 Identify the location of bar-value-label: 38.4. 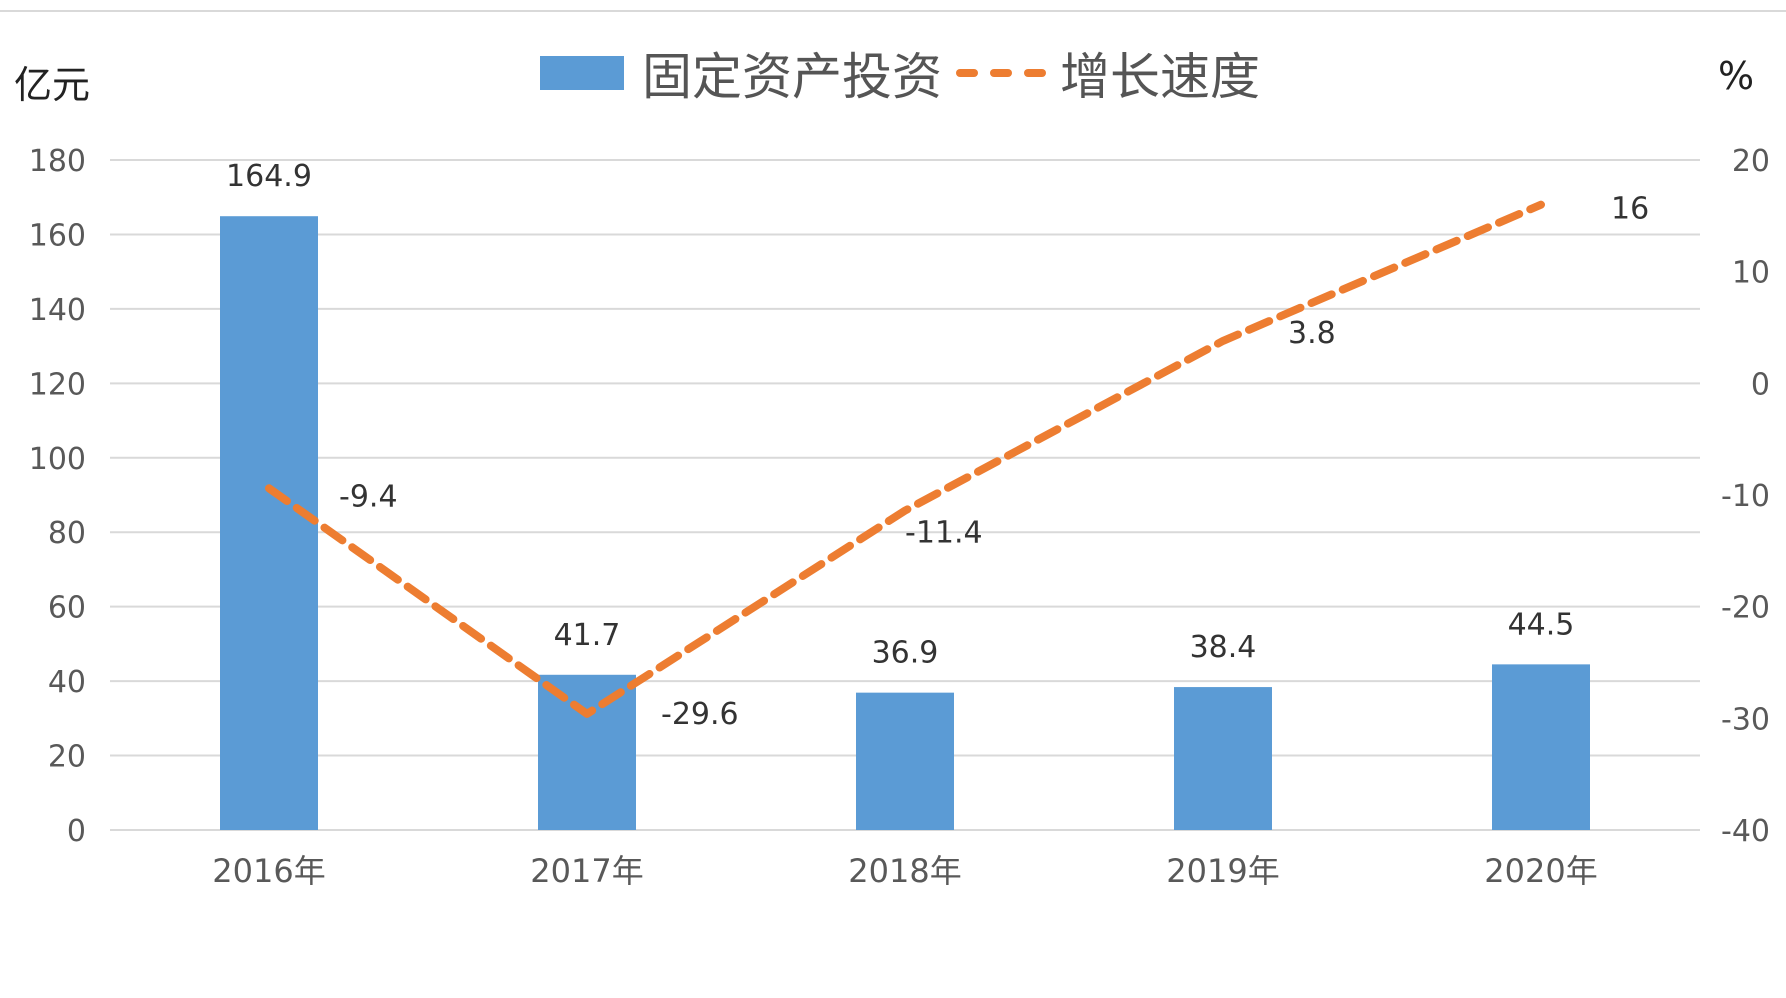
(1223, 647).